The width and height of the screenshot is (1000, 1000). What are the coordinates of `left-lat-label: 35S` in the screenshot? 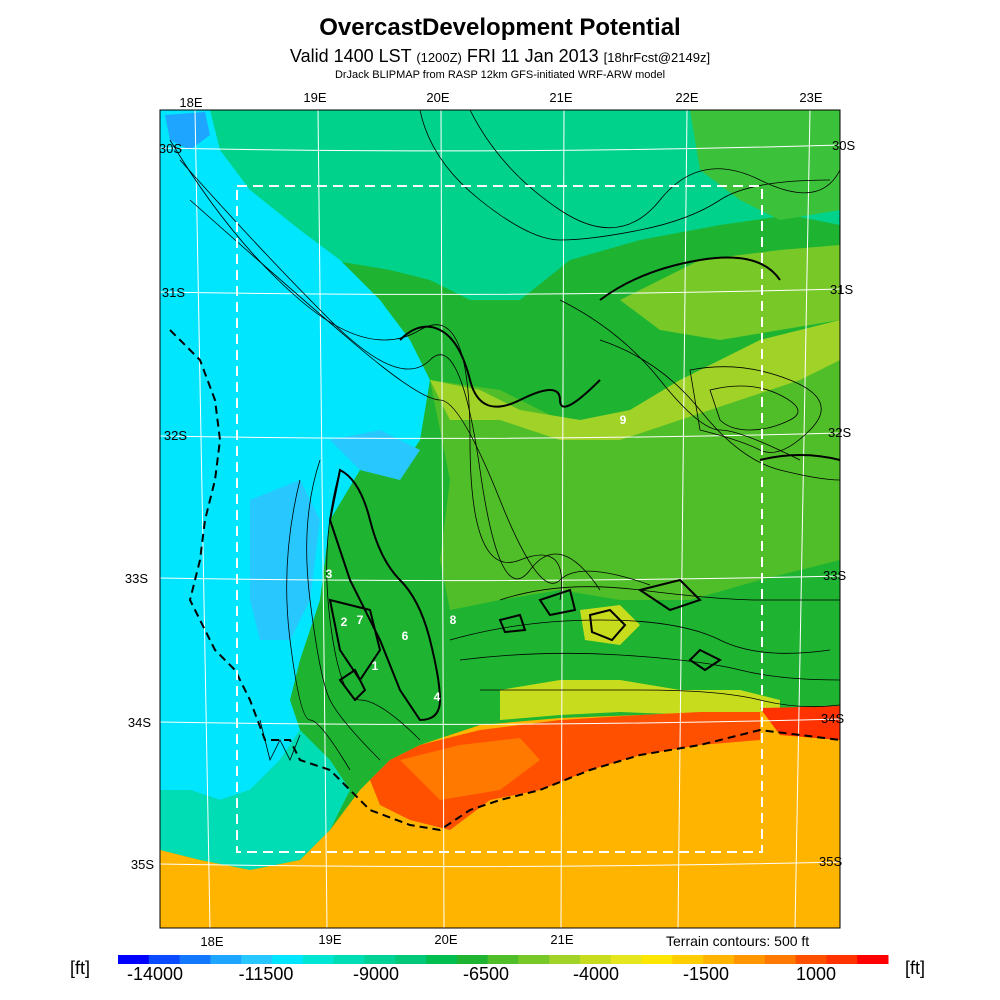 It's located at (142, 864).